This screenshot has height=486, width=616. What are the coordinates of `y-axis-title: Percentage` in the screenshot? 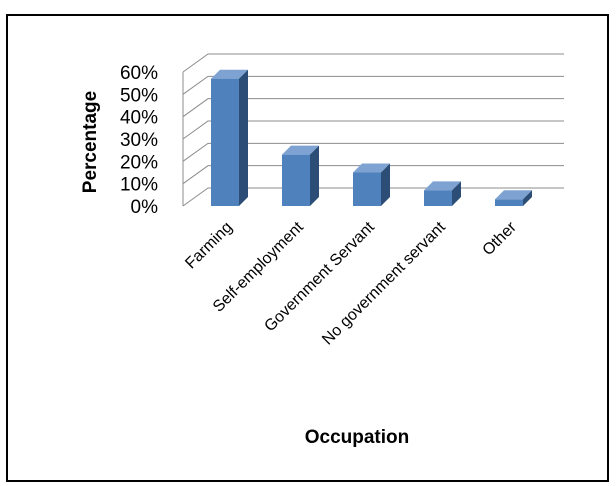 It's located at (90, 142).